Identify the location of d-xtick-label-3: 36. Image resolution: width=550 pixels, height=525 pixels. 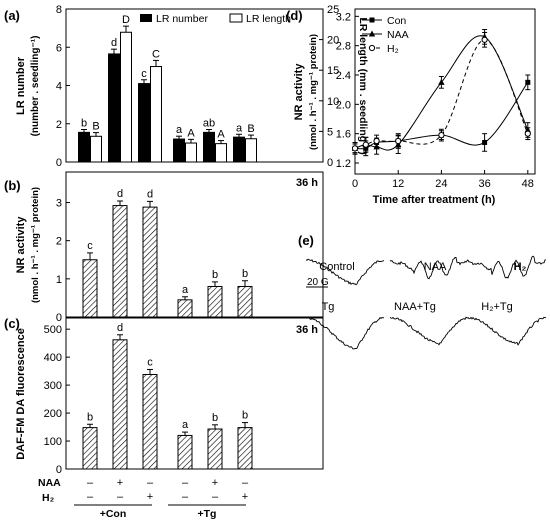
(484, 184).